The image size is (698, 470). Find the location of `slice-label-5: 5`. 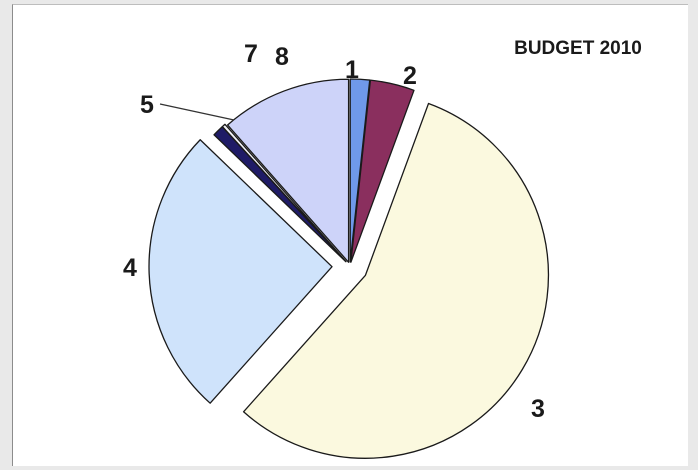

slice-label-5: 5 is located at coordinates (147, 105).